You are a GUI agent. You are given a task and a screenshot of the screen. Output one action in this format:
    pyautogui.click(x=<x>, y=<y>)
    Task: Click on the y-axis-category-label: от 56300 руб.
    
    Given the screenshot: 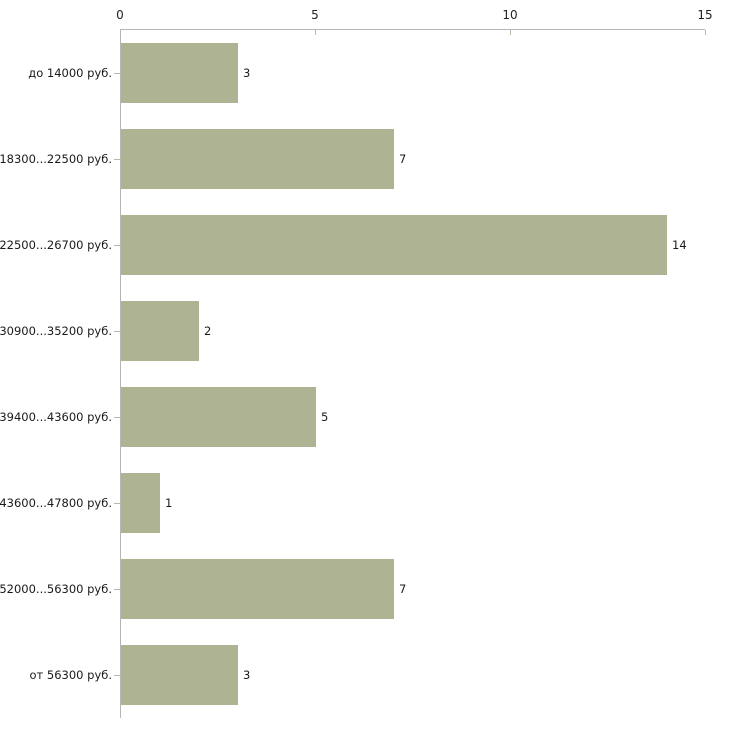 What is the action you would take?
    pyautogui.click(x=70, y=675)
    